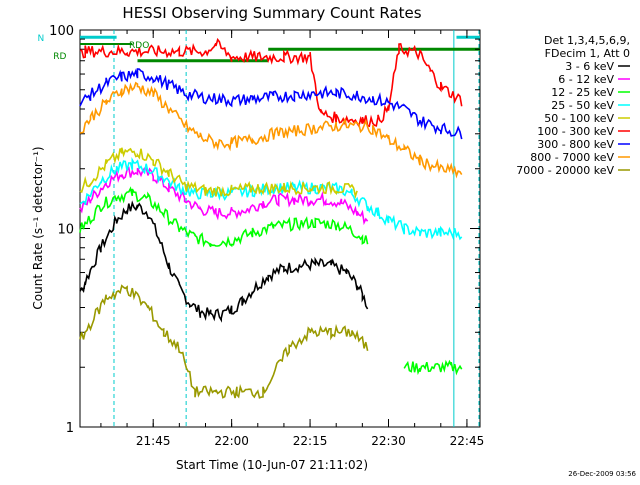  What do you see at coordinates (589, 66) in the screenshot?
I see `legend-entry-label: 3 - 6 keV` at bounding box center [589, 66].